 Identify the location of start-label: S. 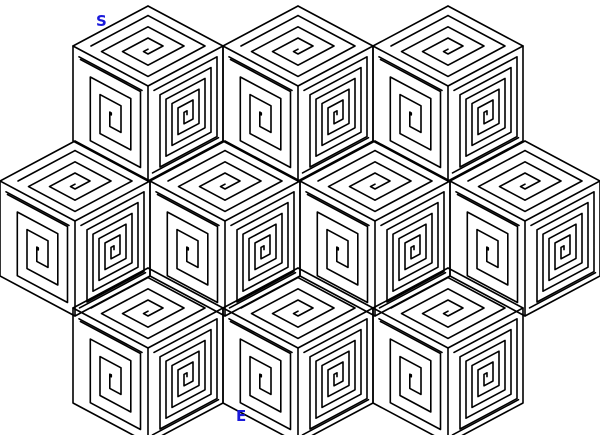
(101, 21).